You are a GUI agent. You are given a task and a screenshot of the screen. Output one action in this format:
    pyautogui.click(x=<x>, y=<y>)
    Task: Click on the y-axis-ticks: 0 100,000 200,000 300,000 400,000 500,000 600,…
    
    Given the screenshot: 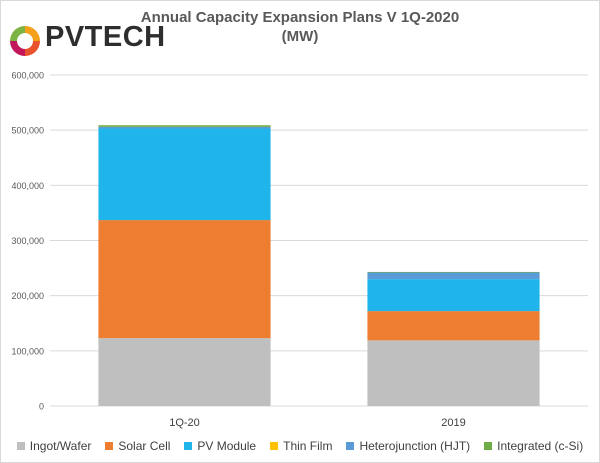 What is the action you would take?
    pyautogui.click(x=27, y=241)
    